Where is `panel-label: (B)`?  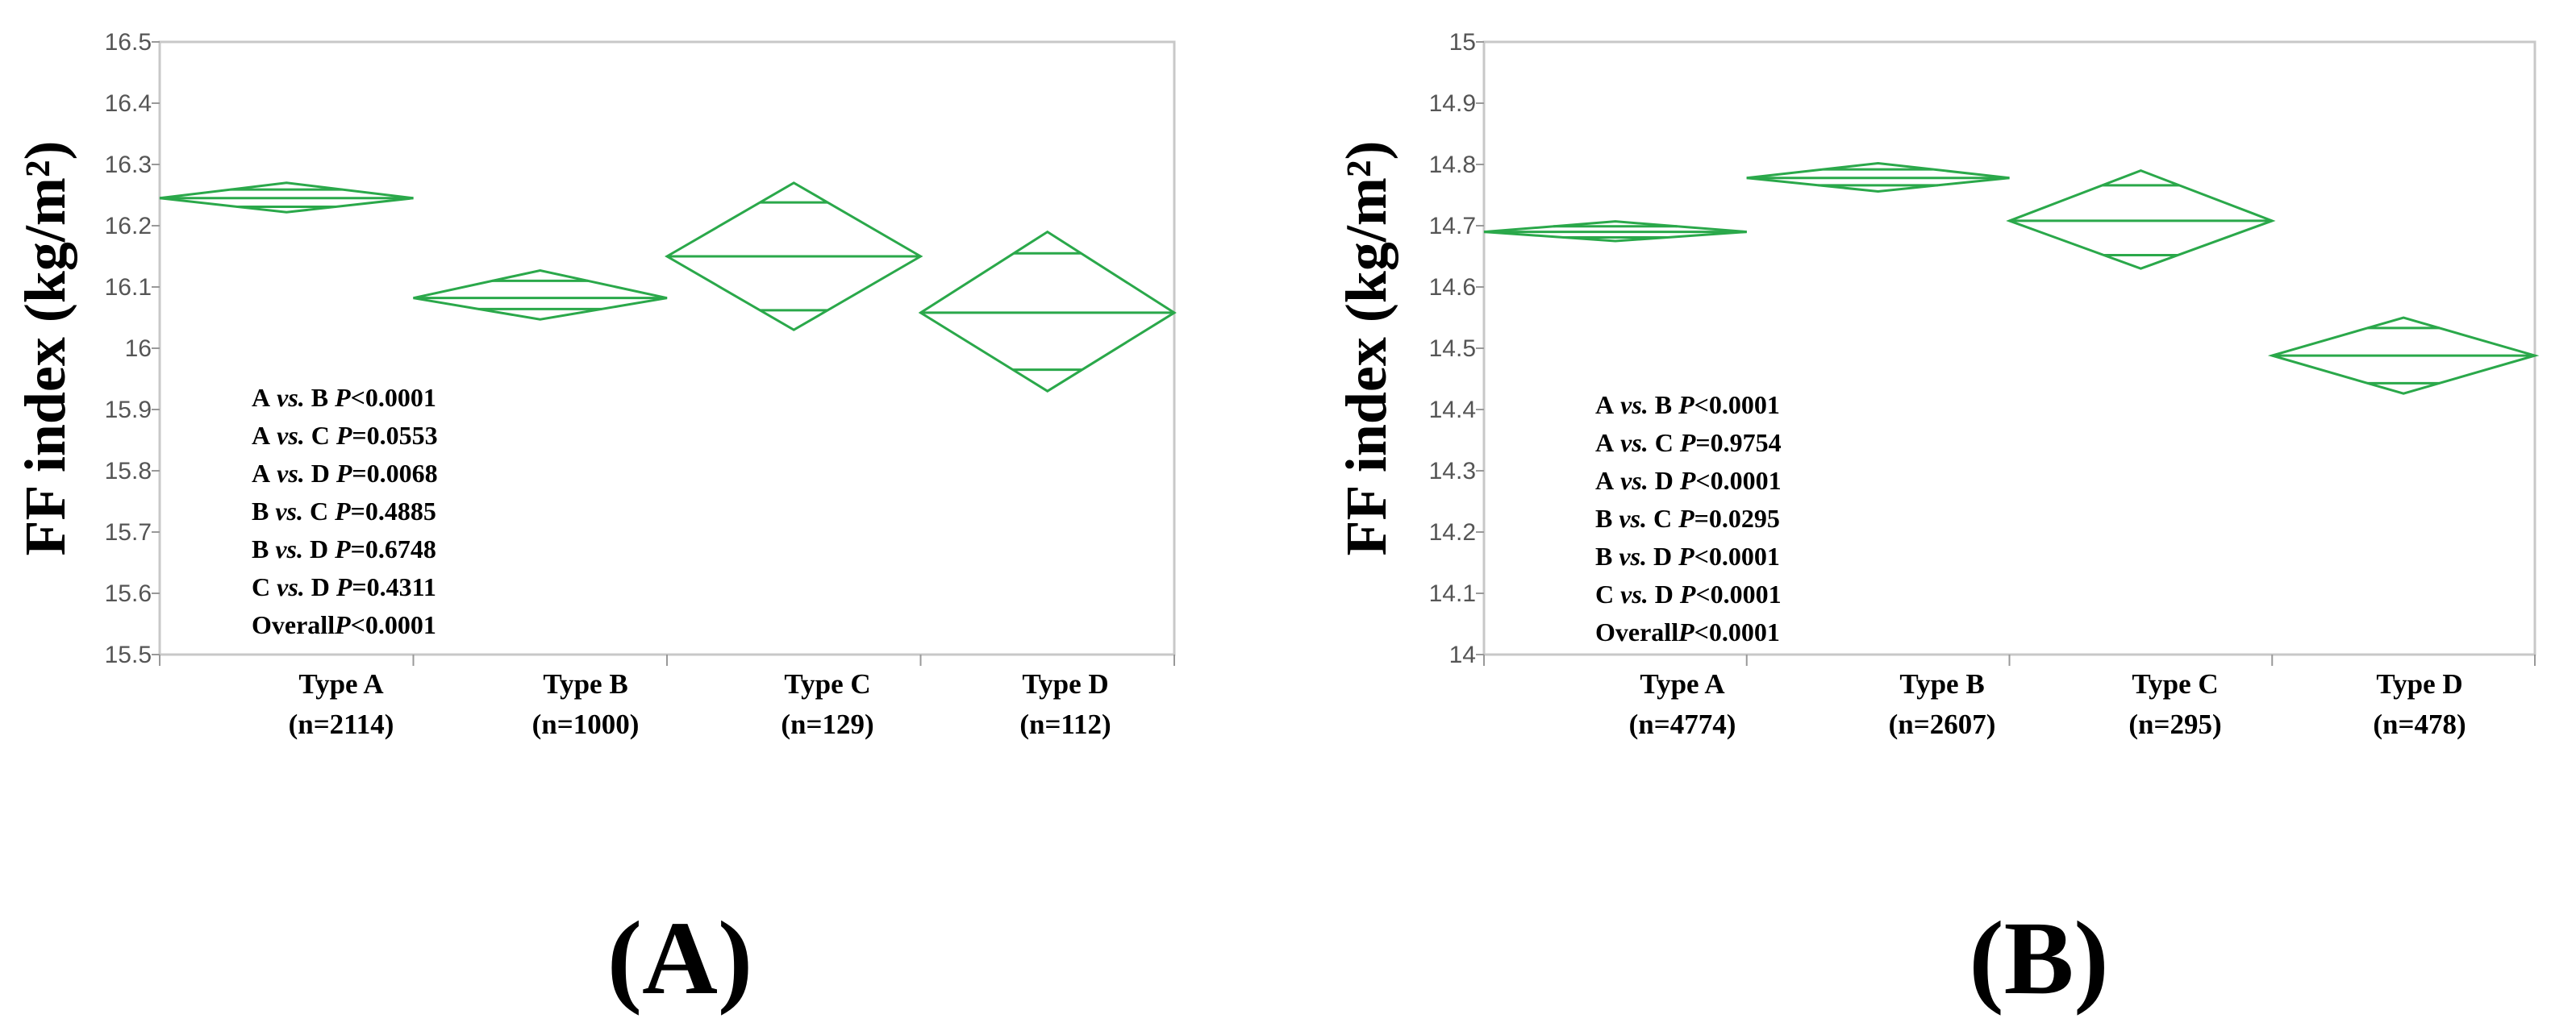 panel-label: (B) is located at coordinates (2038, 958).